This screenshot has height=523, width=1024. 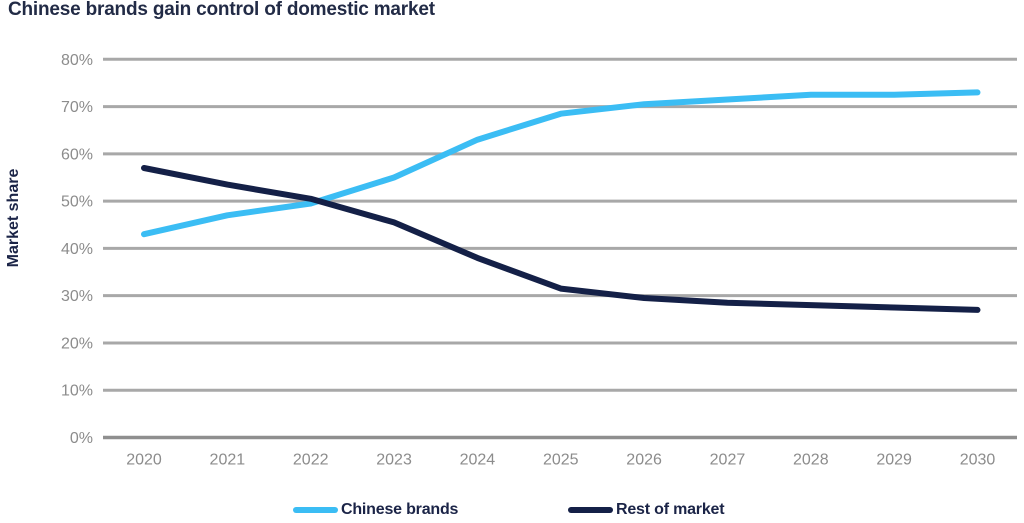 What do you see at coordinates (670, 509) in the screenshot?
I see `legend-label-rest-of-market: Rest of market` at bounding box center [670, 509].